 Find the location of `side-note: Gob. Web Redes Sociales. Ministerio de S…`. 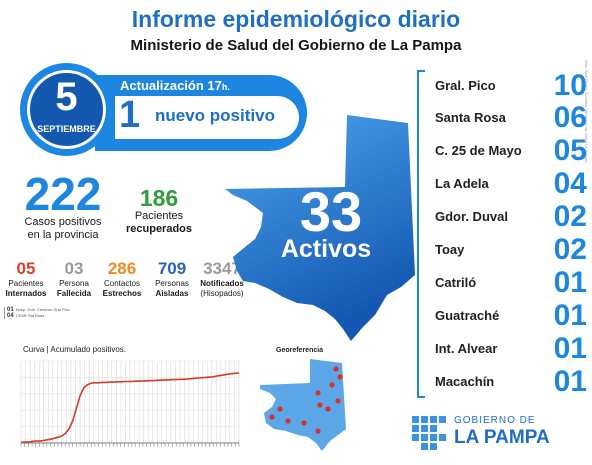

side-note: Gob. Web Redes Sociales. Ministerio de S… is located at coordinates (586, 111).